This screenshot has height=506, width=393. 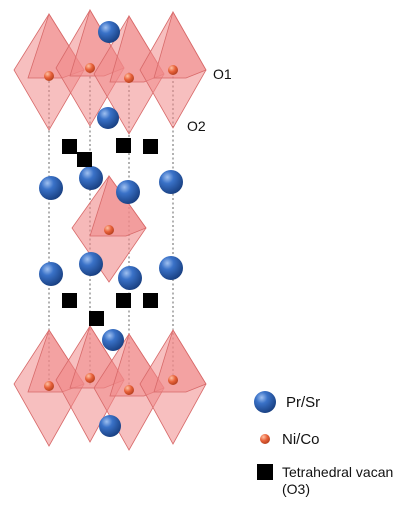 I want to click on legend-symbols, so click(x=265, y=435).